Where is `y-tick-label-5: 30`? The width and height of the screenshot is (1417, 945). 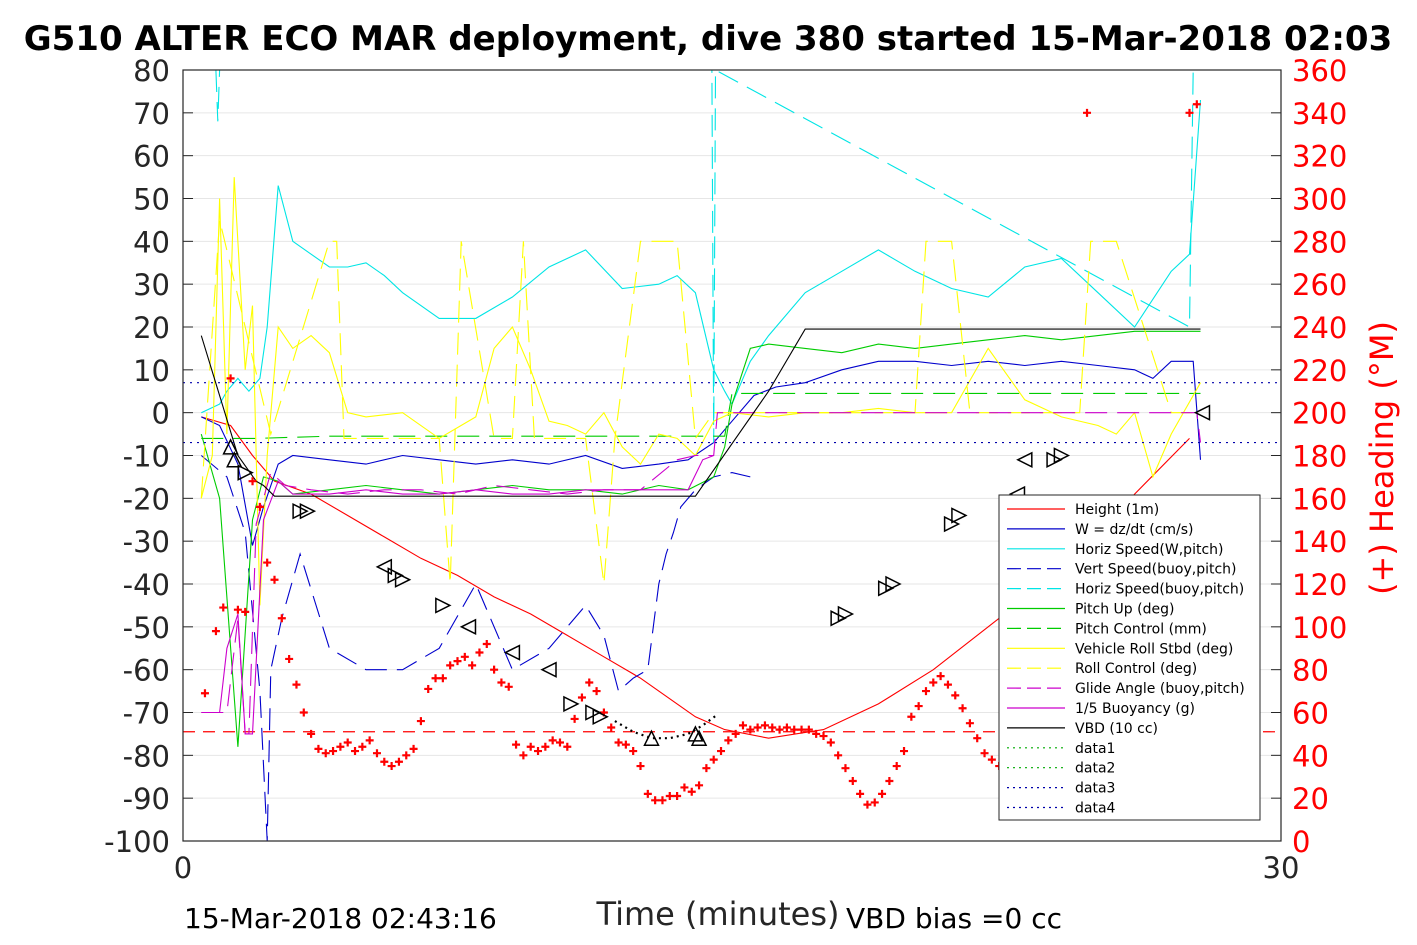 y-tick-label-5: 30 is located at coordinates (151, 285).